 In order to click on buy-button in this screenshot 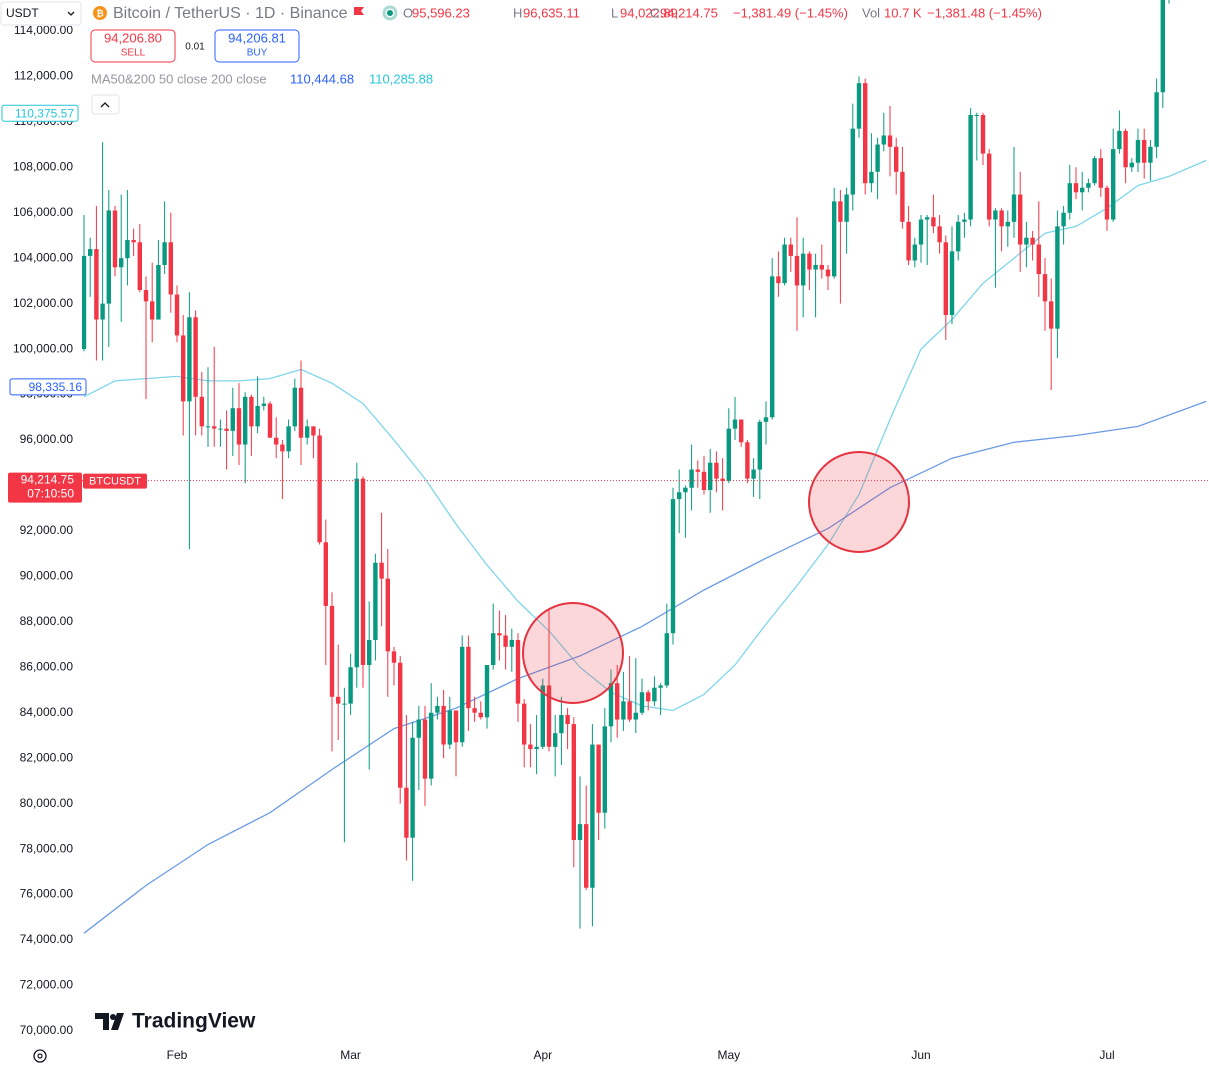, I will do `click(257, 46)`.